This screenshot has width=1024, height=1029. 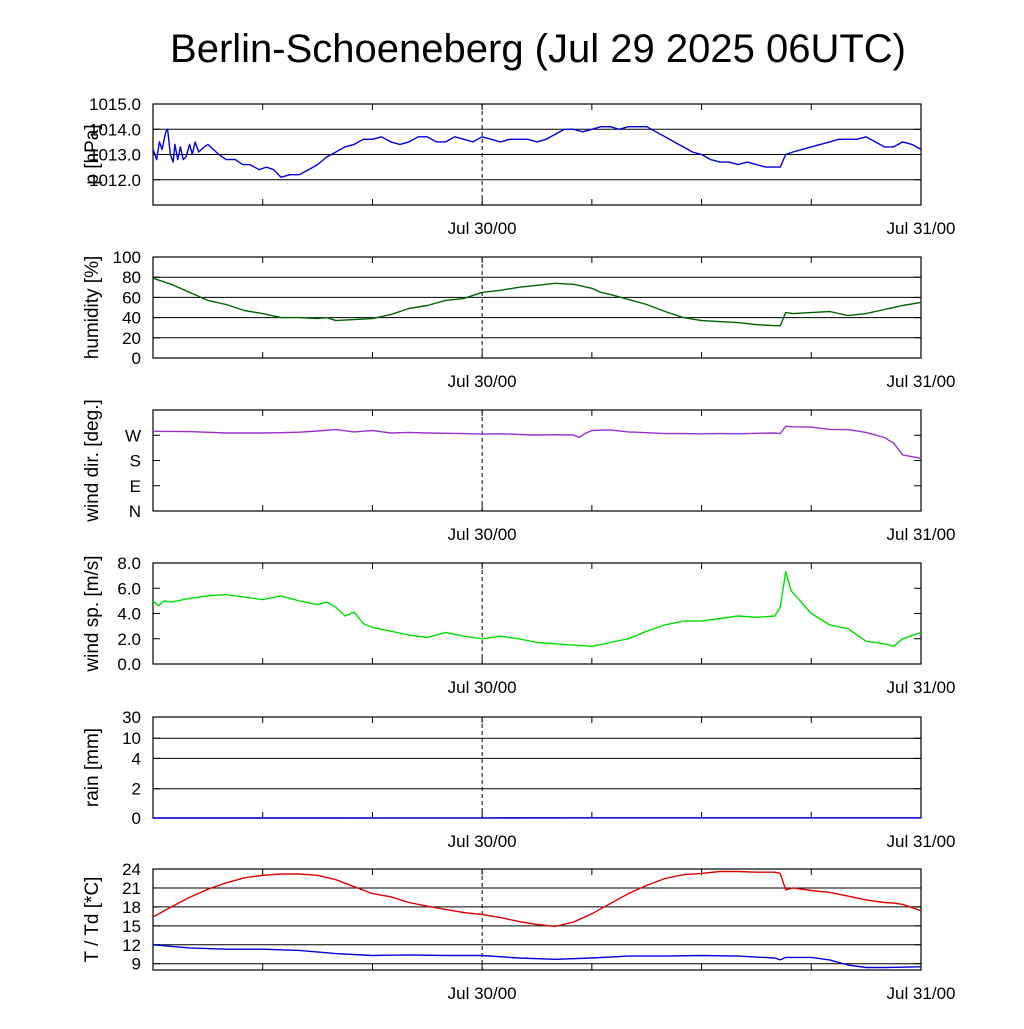 I want to click on y-tick-label: S, so click(x=135, y=461).